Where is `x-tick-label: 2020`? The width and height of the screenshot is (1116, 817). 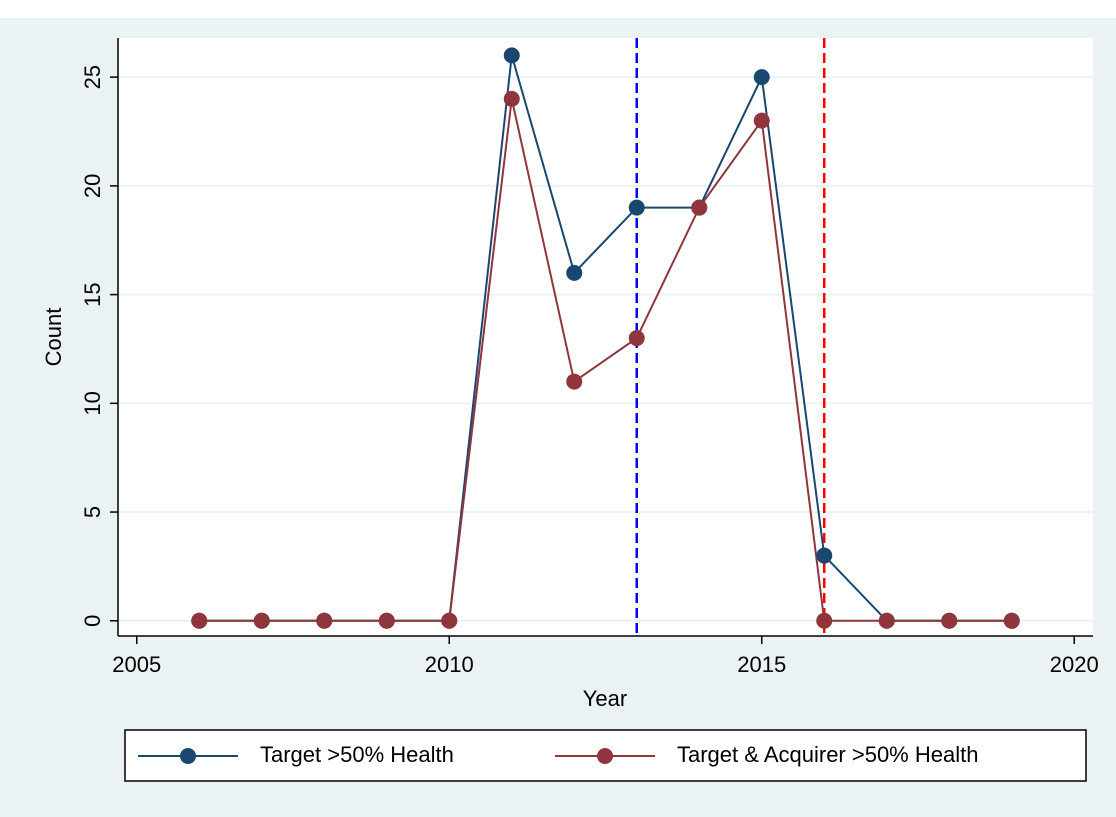
x-tick-label: 2020 is located at coordinates (1074, 664).